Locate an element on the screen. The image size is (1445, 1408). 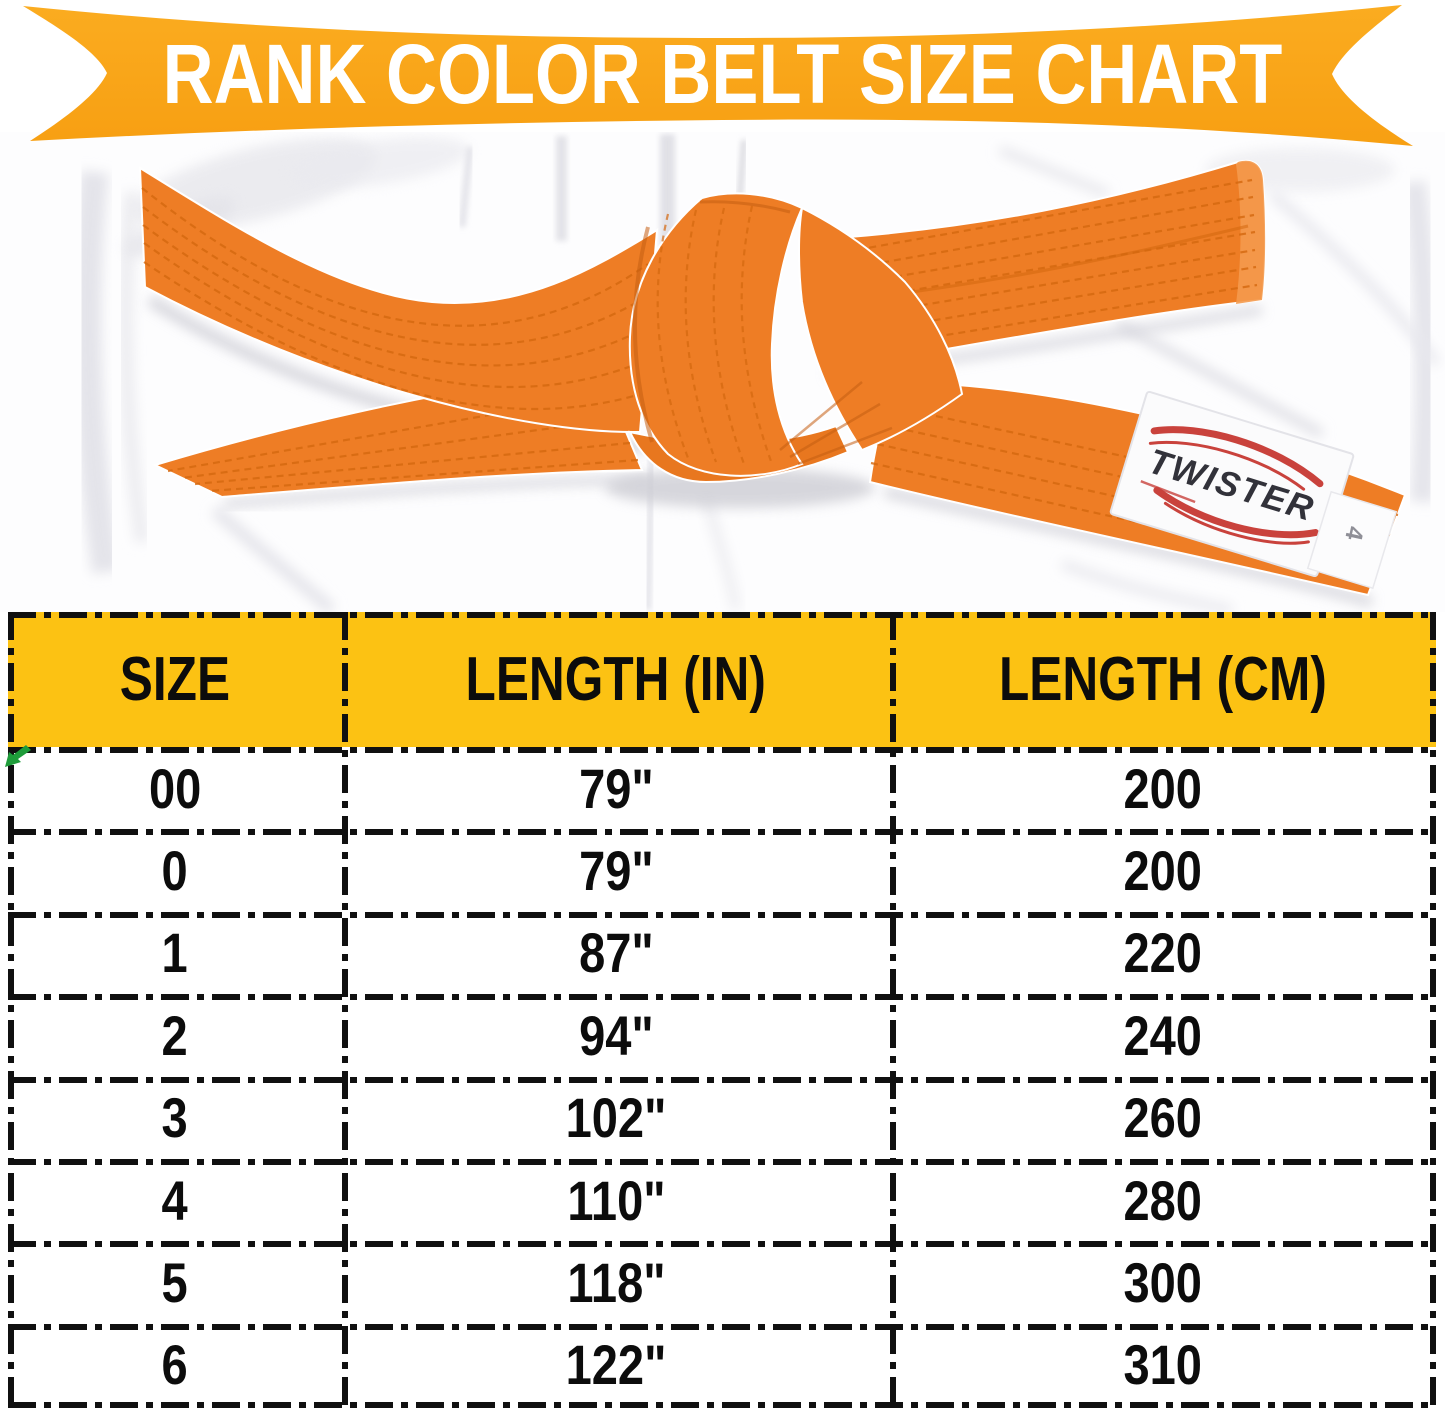
table-row: 3 102" 260 is located at coordinates (722, 1118).